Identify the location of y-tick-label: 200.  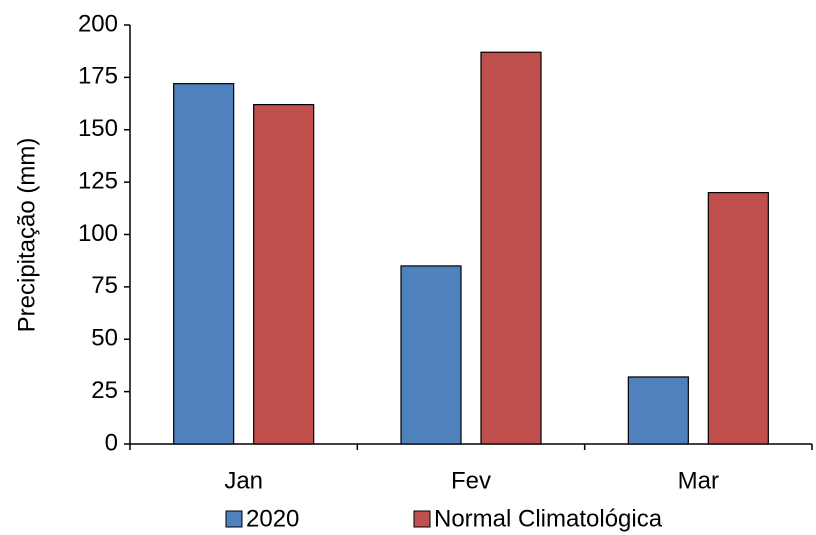
(98, 23).